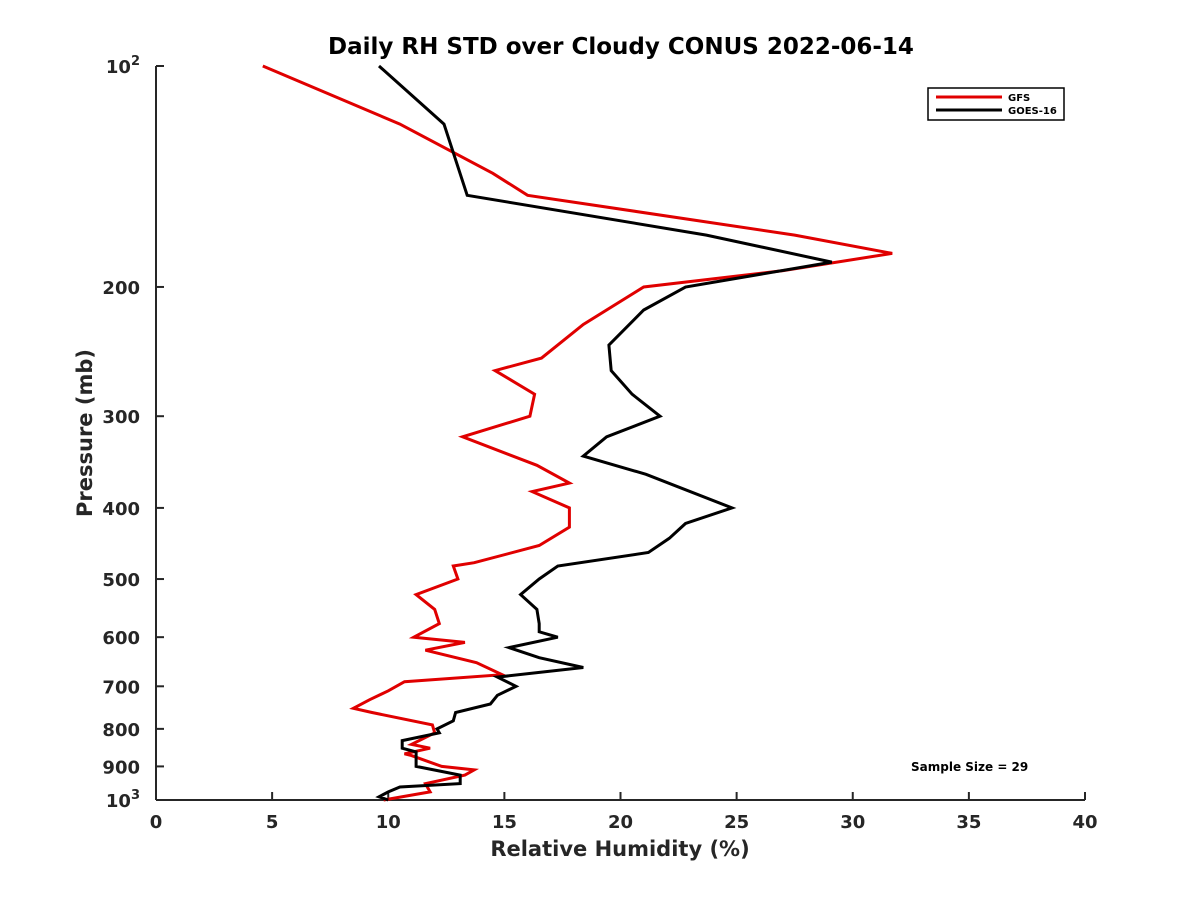  What do you see at coordinates (85, 433) in the screenshot?
I see `y-axis-label: Pressure (mb)` at bounding box center [85, 433].